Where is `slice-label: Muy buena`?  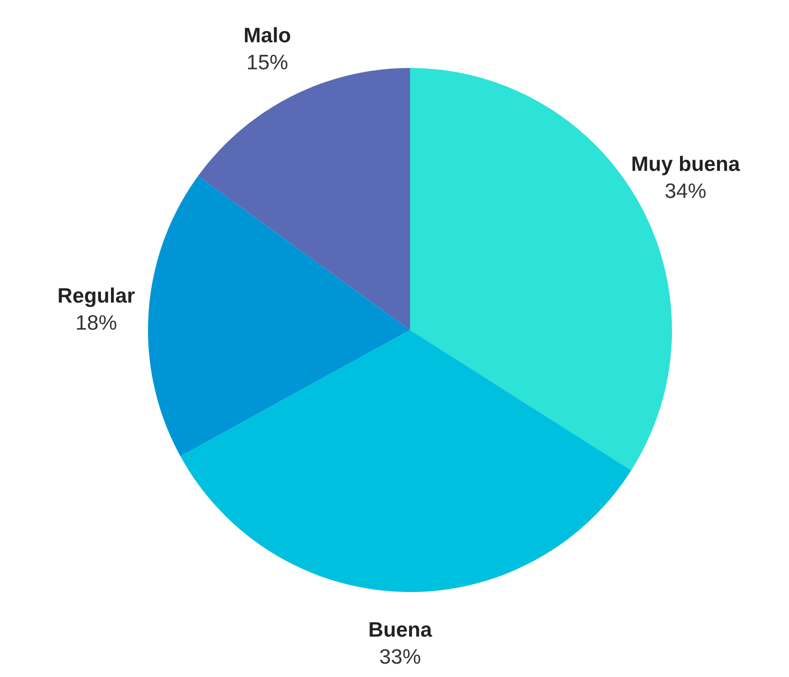
slice-label: Muy buena is located at coordinates (686, 166).